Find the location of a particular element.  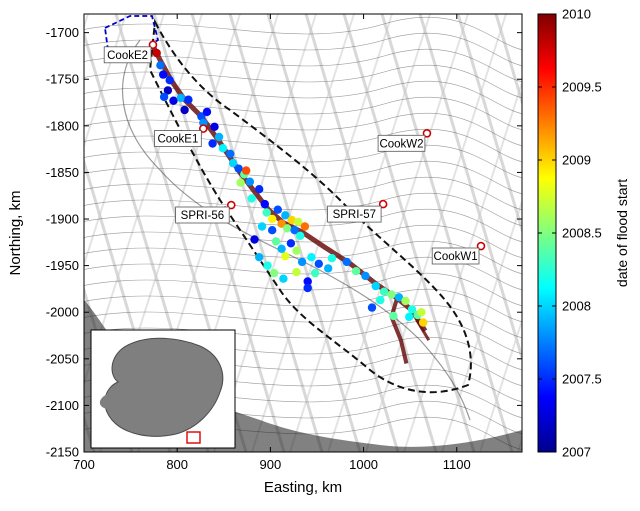

colorbar-tick-label: 2007 is located at coordinates (576, 452).